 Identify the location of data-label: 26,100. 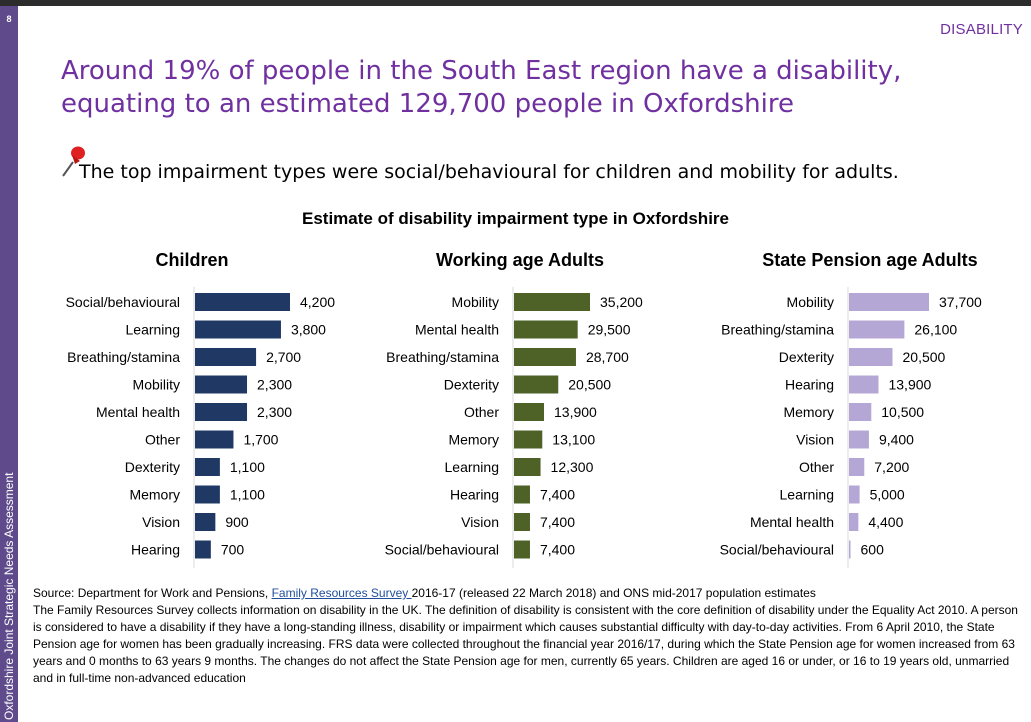
(935, 330).